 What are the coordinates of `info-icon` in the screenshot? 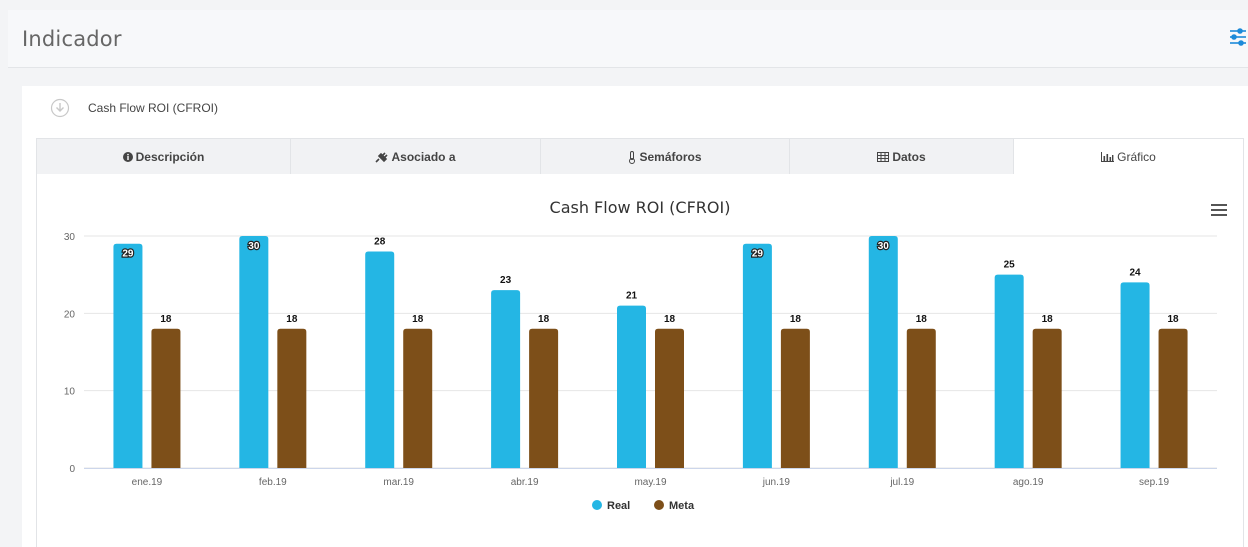 It's located at (127, 157).